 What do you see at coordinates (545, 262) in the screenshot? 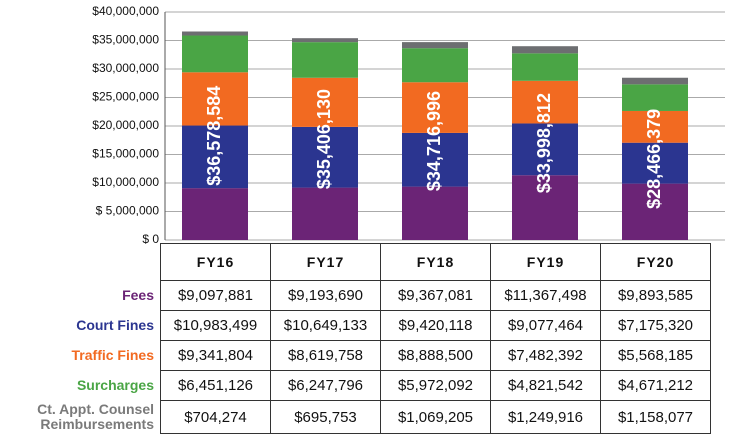
I see `column-header: FY19` at bounding box center [545, 262].